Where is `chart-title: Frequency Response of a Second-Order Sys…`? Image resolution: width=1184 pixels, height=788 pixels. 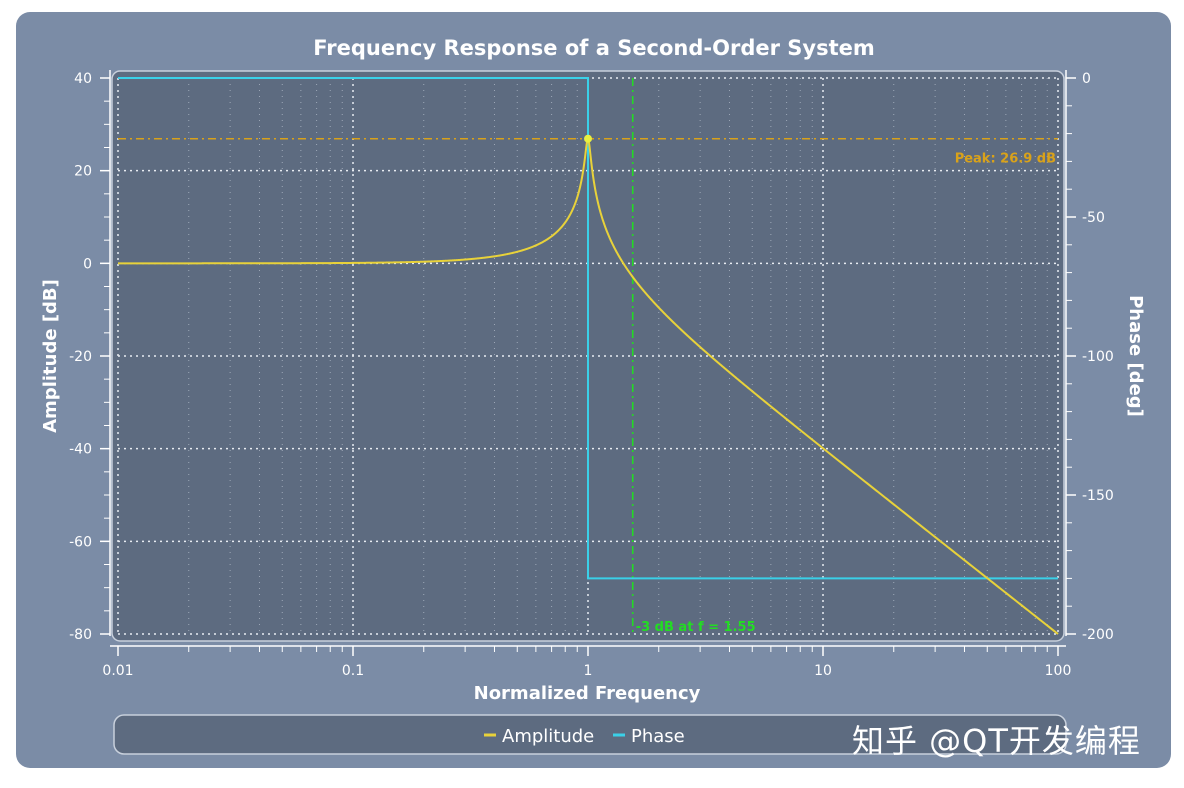 chart-title: Frequency Response of a Second-Order Sys… is located at coordinates (594, 48).